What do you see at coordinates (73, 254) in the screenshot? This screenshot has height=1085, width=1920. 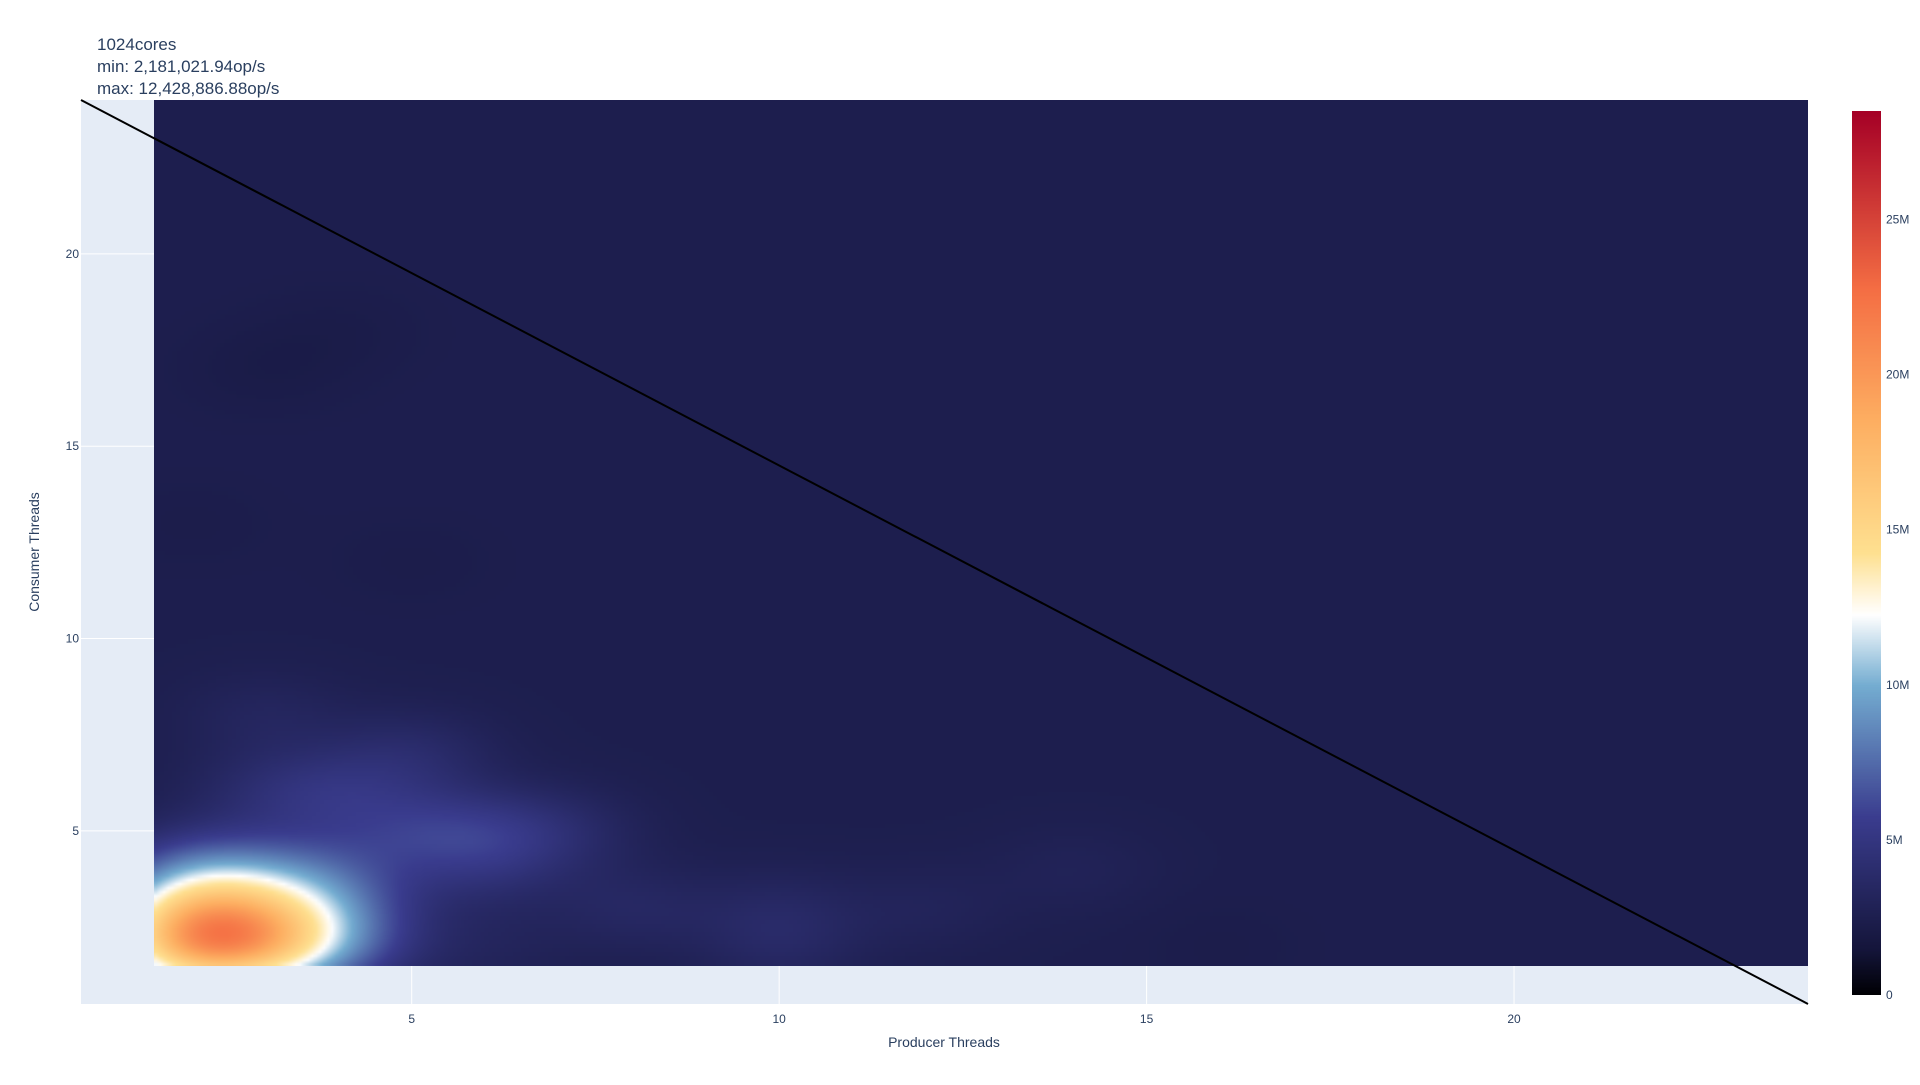 I see `y-tick-label: 20` at bounding box center [73, 254].